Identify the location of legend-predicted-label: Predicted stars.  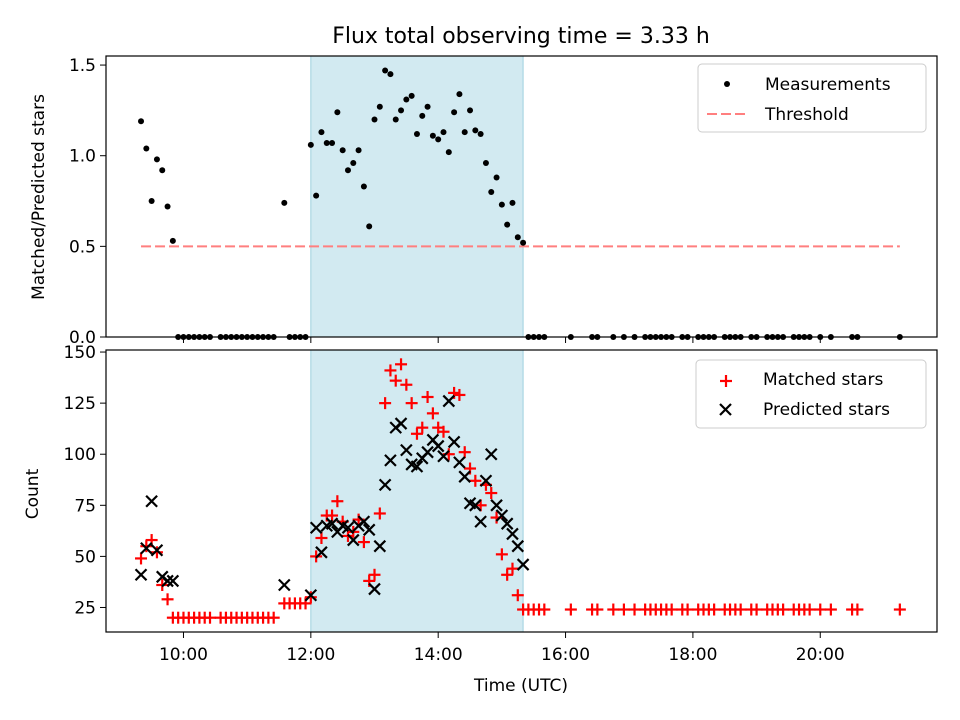
(826, 410).